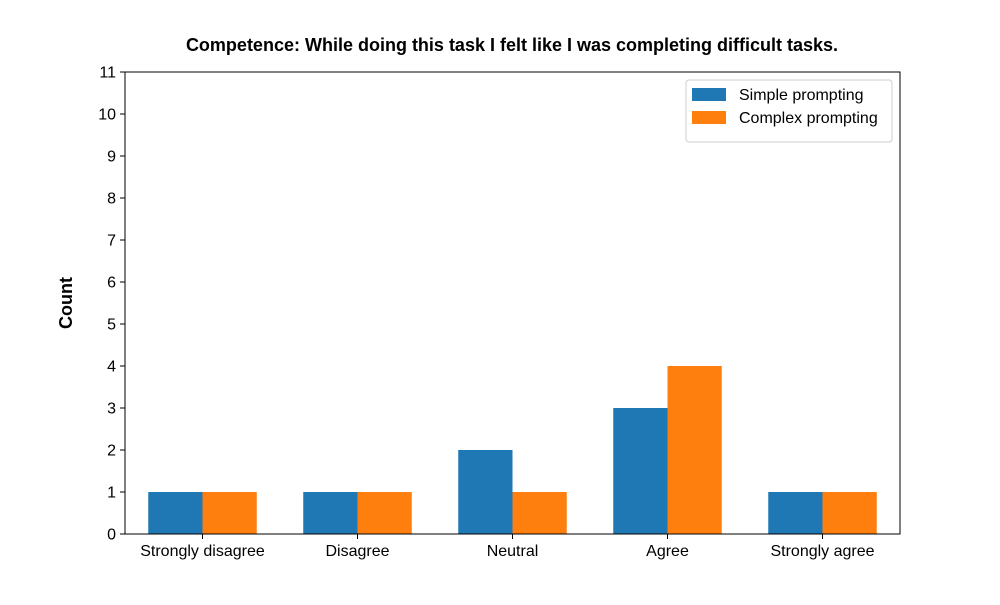 The width and height of the screenshot is (1000, 605). I want to click on x-tick-label: Disagree, so click(357, 551).